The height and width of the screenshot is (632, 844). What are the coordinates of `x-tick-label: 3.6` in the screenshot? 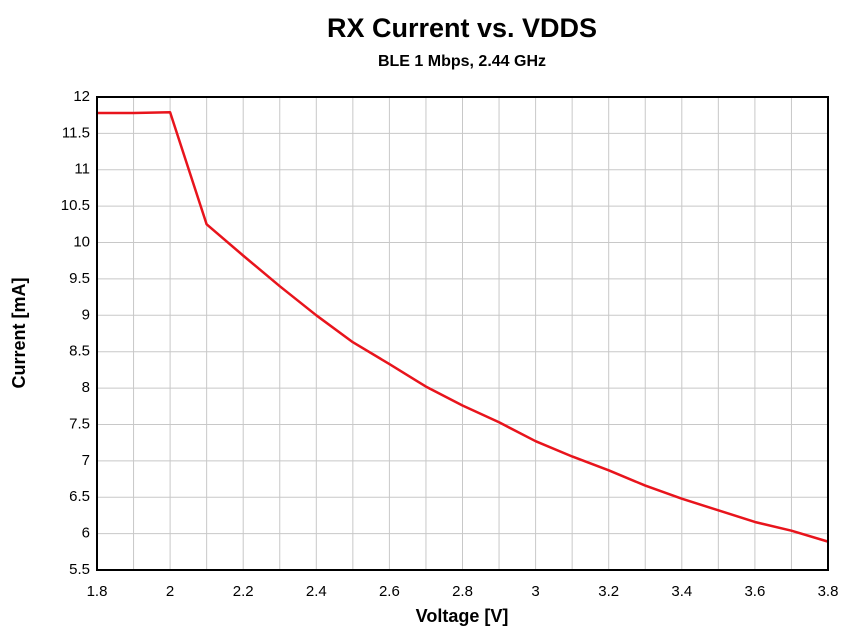 It's located at (754, 591).